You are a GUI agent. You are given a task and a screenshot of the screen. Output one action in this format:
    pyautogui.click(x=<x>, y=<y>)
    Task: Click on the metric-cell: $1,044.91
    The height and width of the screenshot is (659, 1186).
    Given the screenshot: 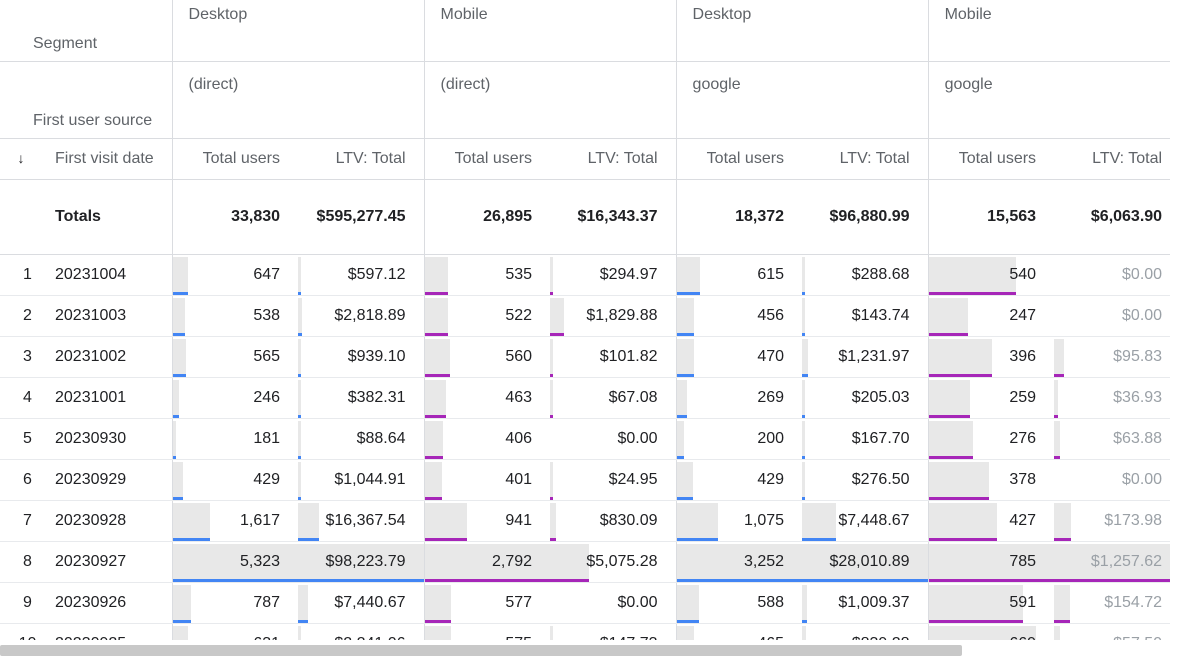 What is the action you would take?
    pyautogui.click(x=361, y=480)
    